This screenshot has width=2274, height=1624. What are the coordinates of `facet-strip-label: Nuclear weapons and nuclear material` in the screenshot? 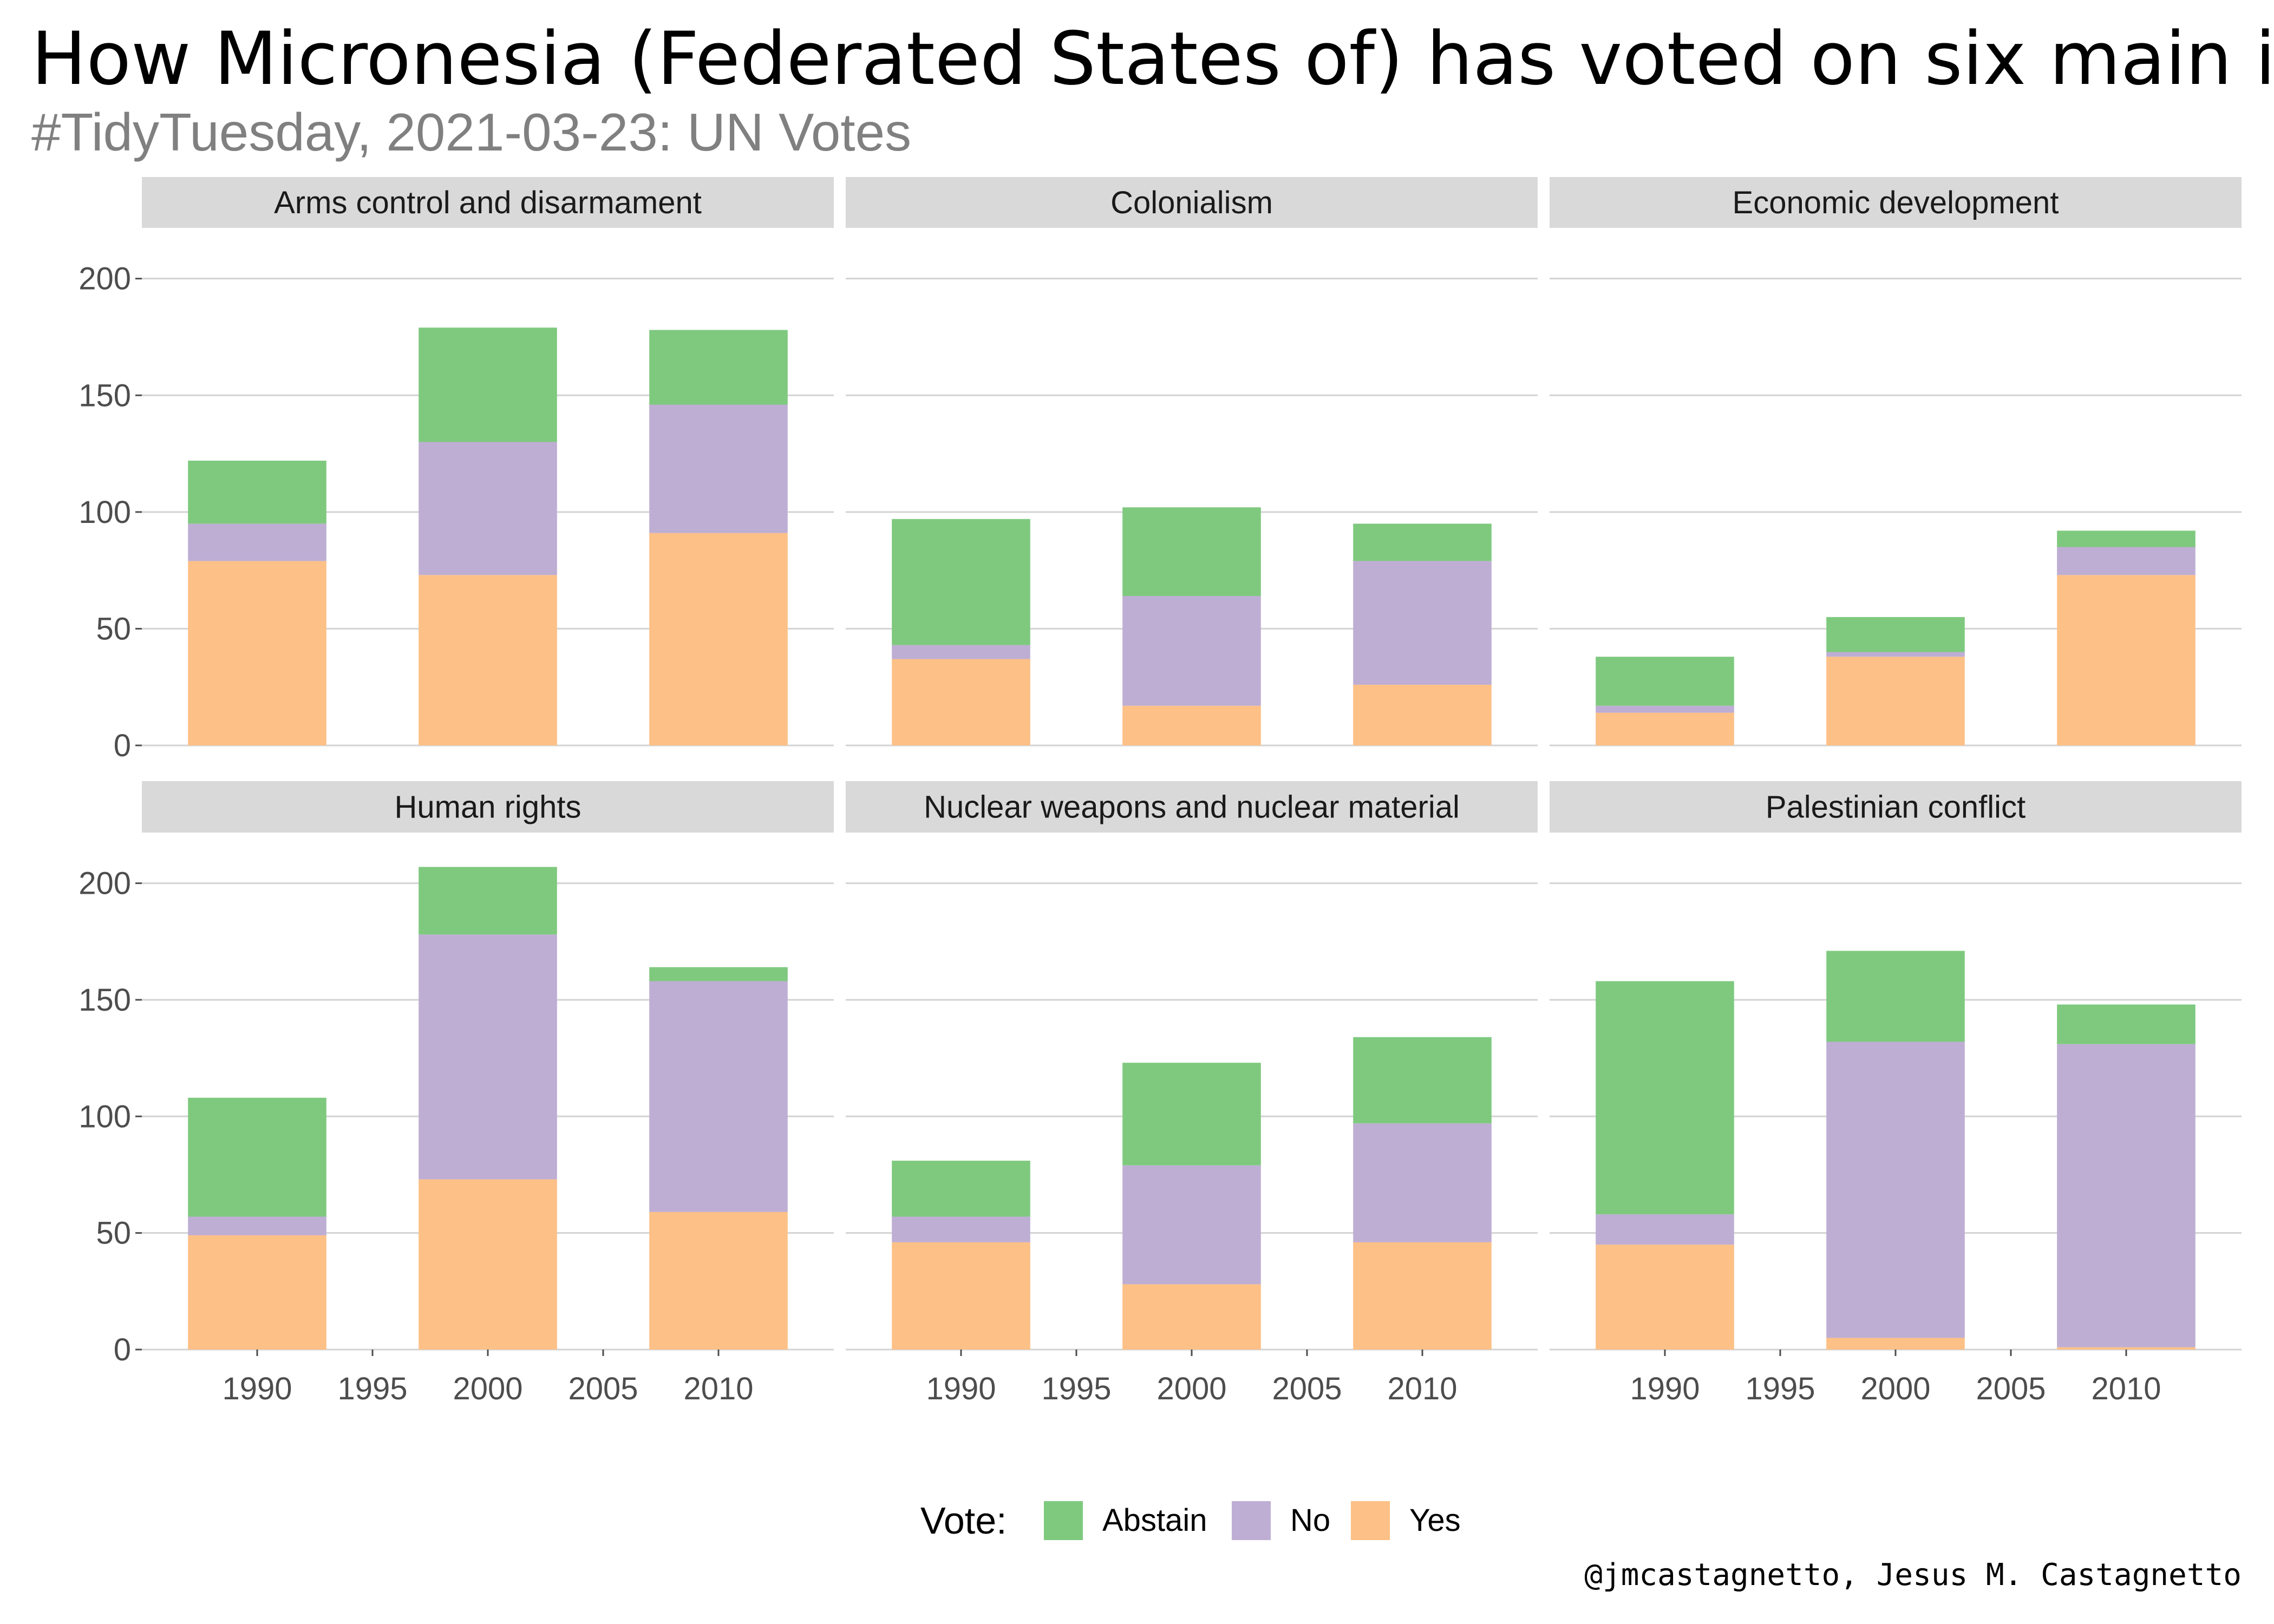 It's located at (1192, 807).